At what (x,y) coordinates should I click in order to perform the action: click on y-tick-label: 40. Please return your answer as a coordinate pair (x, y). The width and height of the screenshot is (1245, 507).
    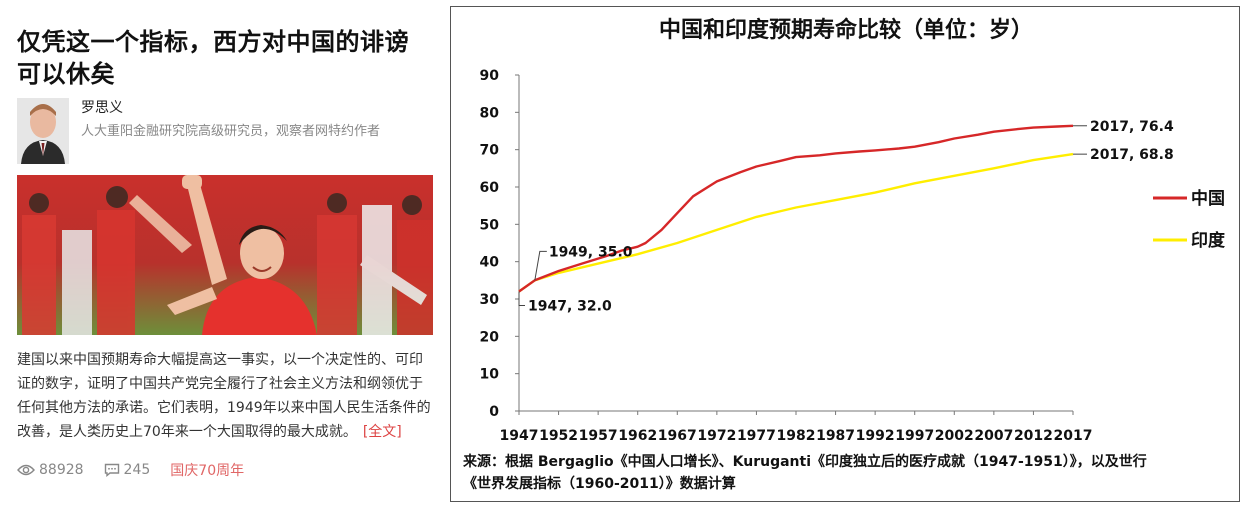
    Looking at the image, I should click on (490, 263).